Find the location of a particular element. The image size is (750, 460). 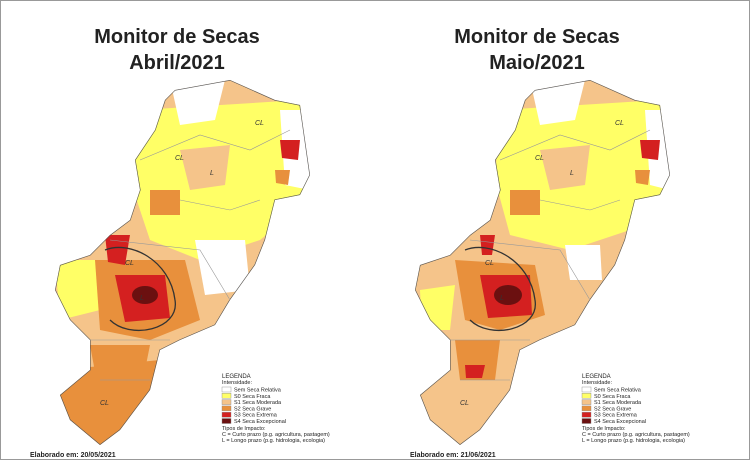

title: Abril/2021 is located at coordinates (177, 63).